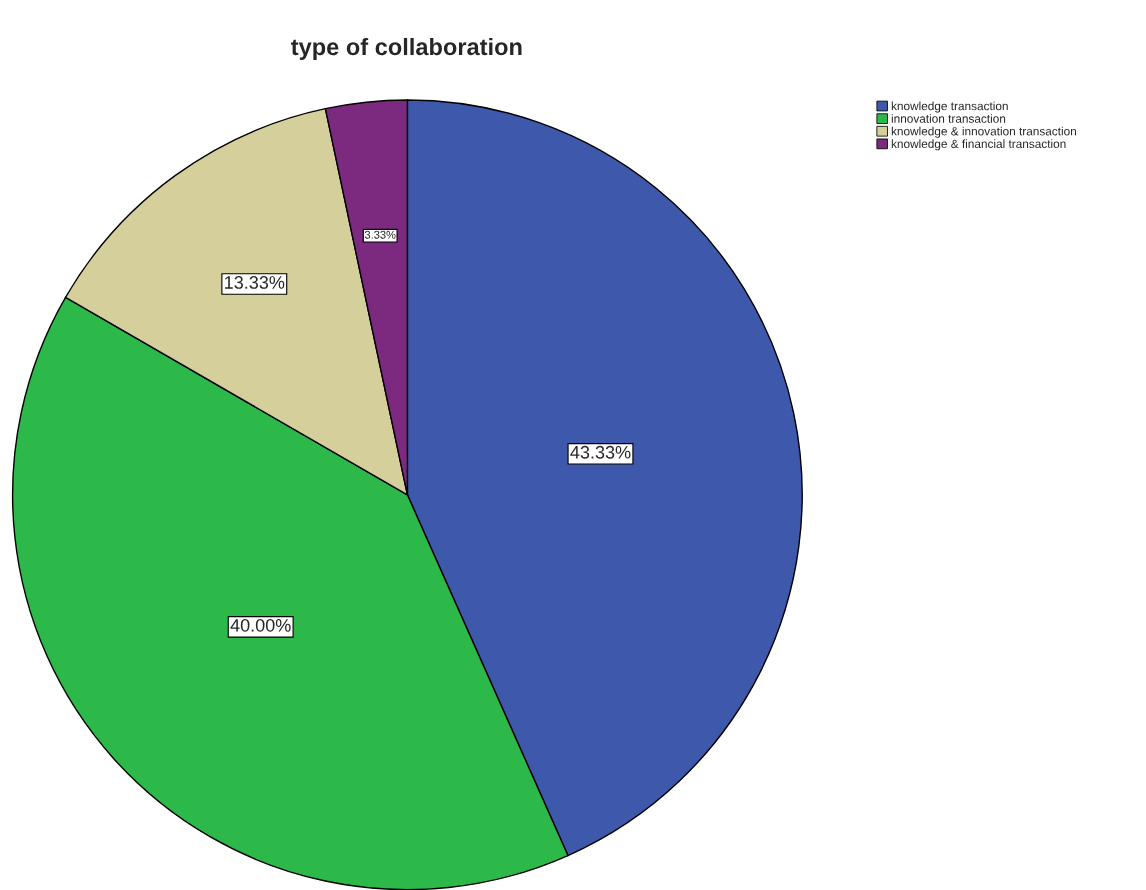 This screenshot has width=1146, height=890. I want to click on legend-label: knowledge transaction, so click(949, 107).